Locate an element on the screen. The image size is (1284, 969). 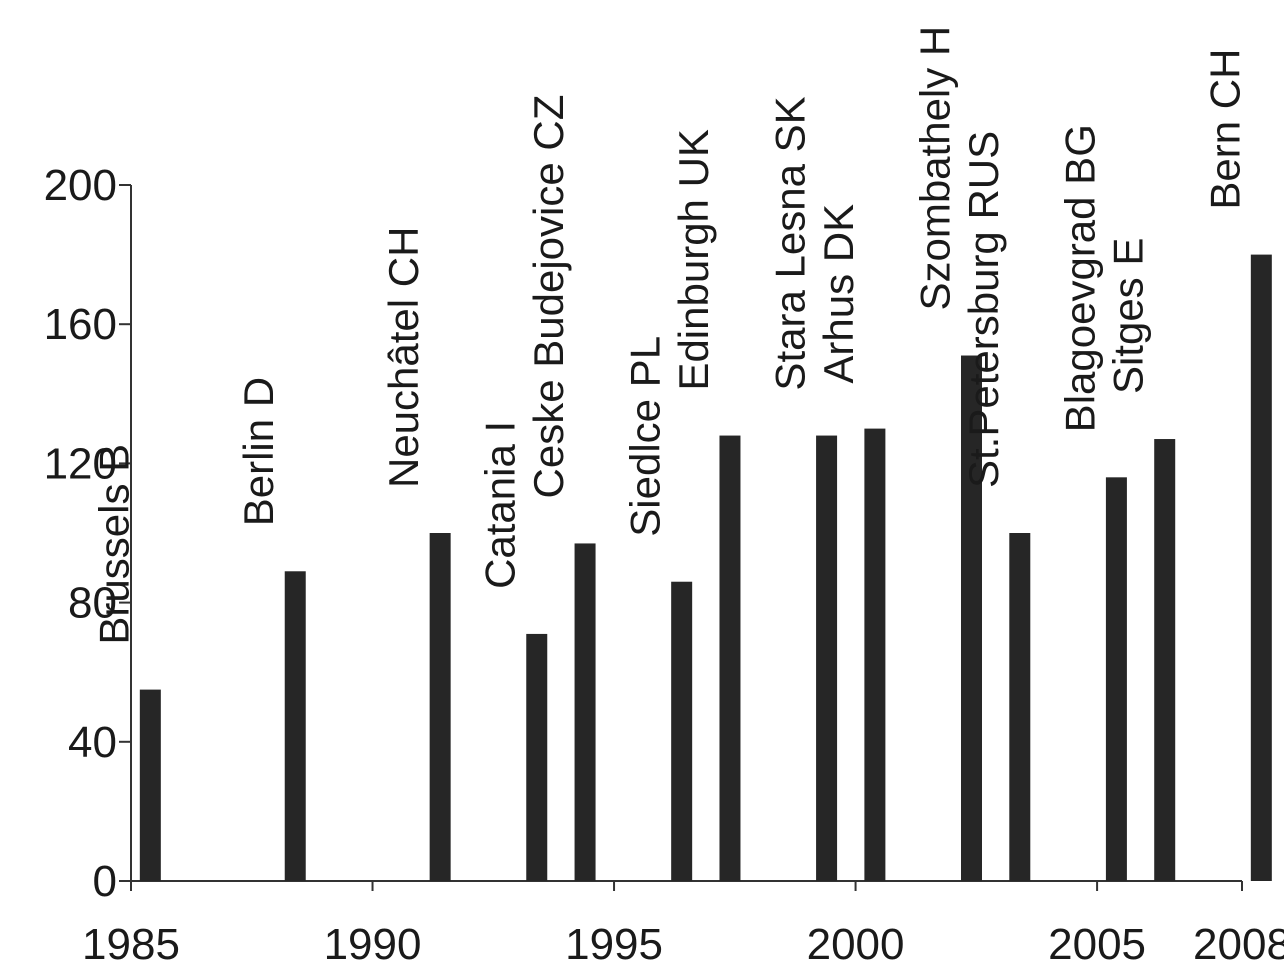
bar-label: Siedlce PL is located at coordinates (645, 436).